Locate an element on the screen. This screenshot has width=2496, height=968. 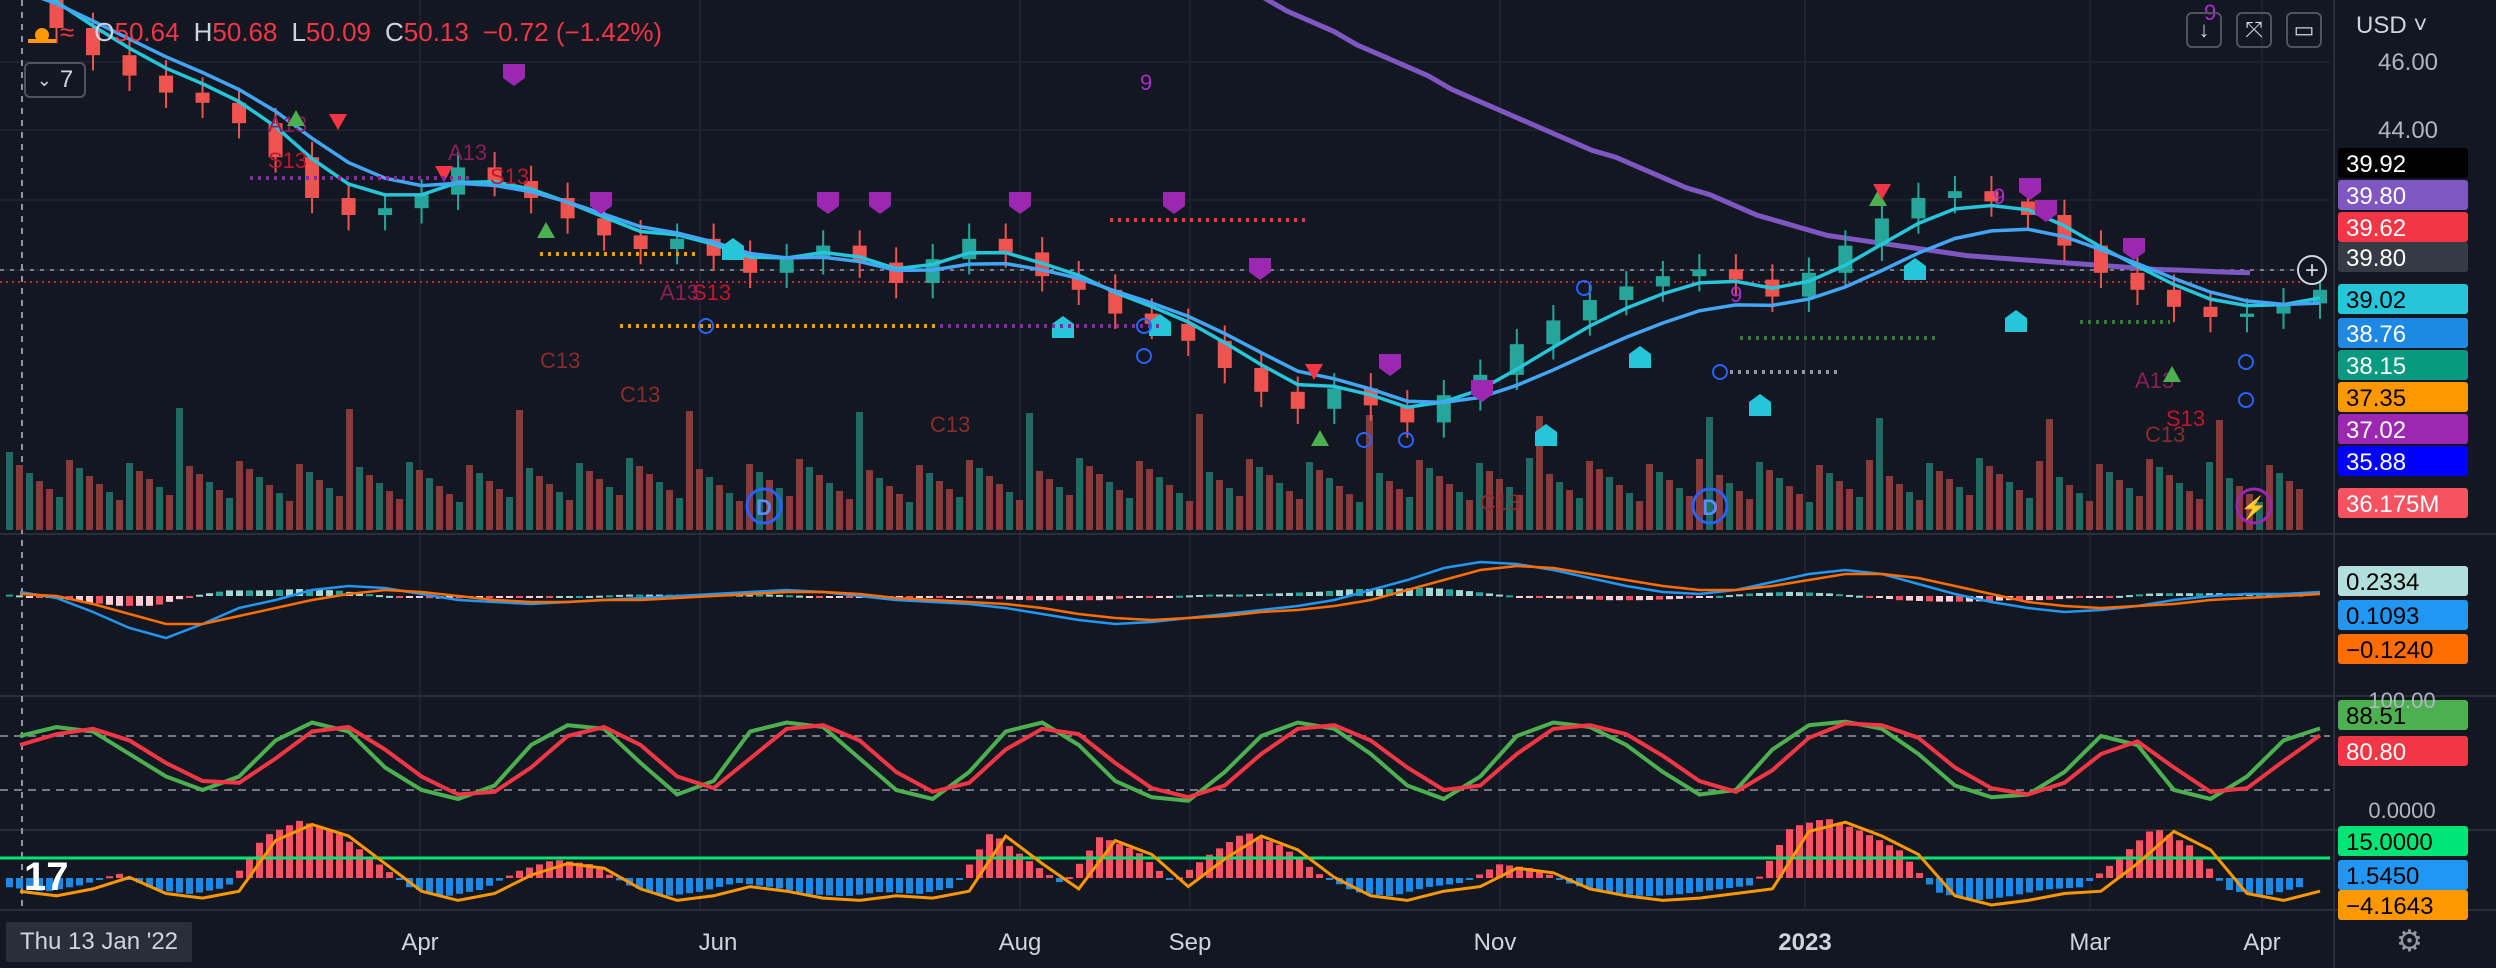
pane-badge: −0.1240 is located at coordinates (2403, 649).